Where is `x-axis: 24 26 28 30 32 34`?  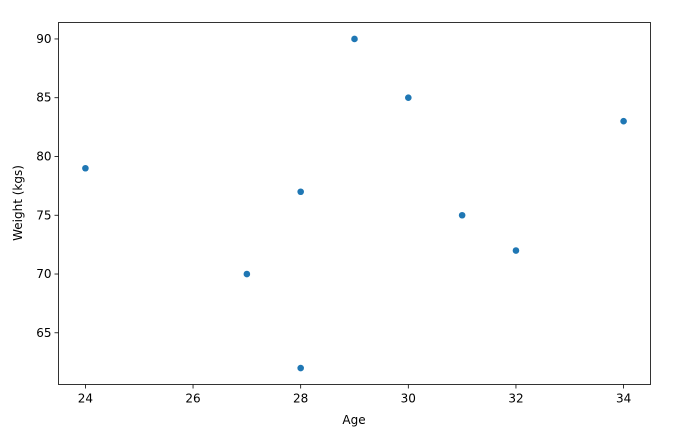
x-axis: 24 26 28 30 32 34 is located at coordinates (354, 395).